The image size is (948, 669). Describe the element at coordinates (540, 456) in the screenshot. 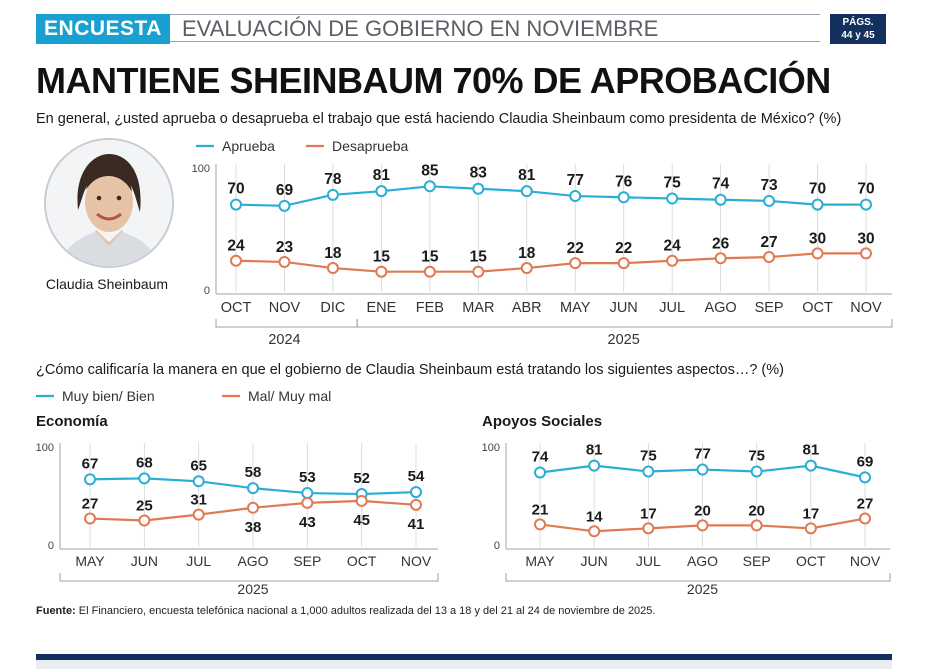

I see `apoyos-data-label: 74` at that location.